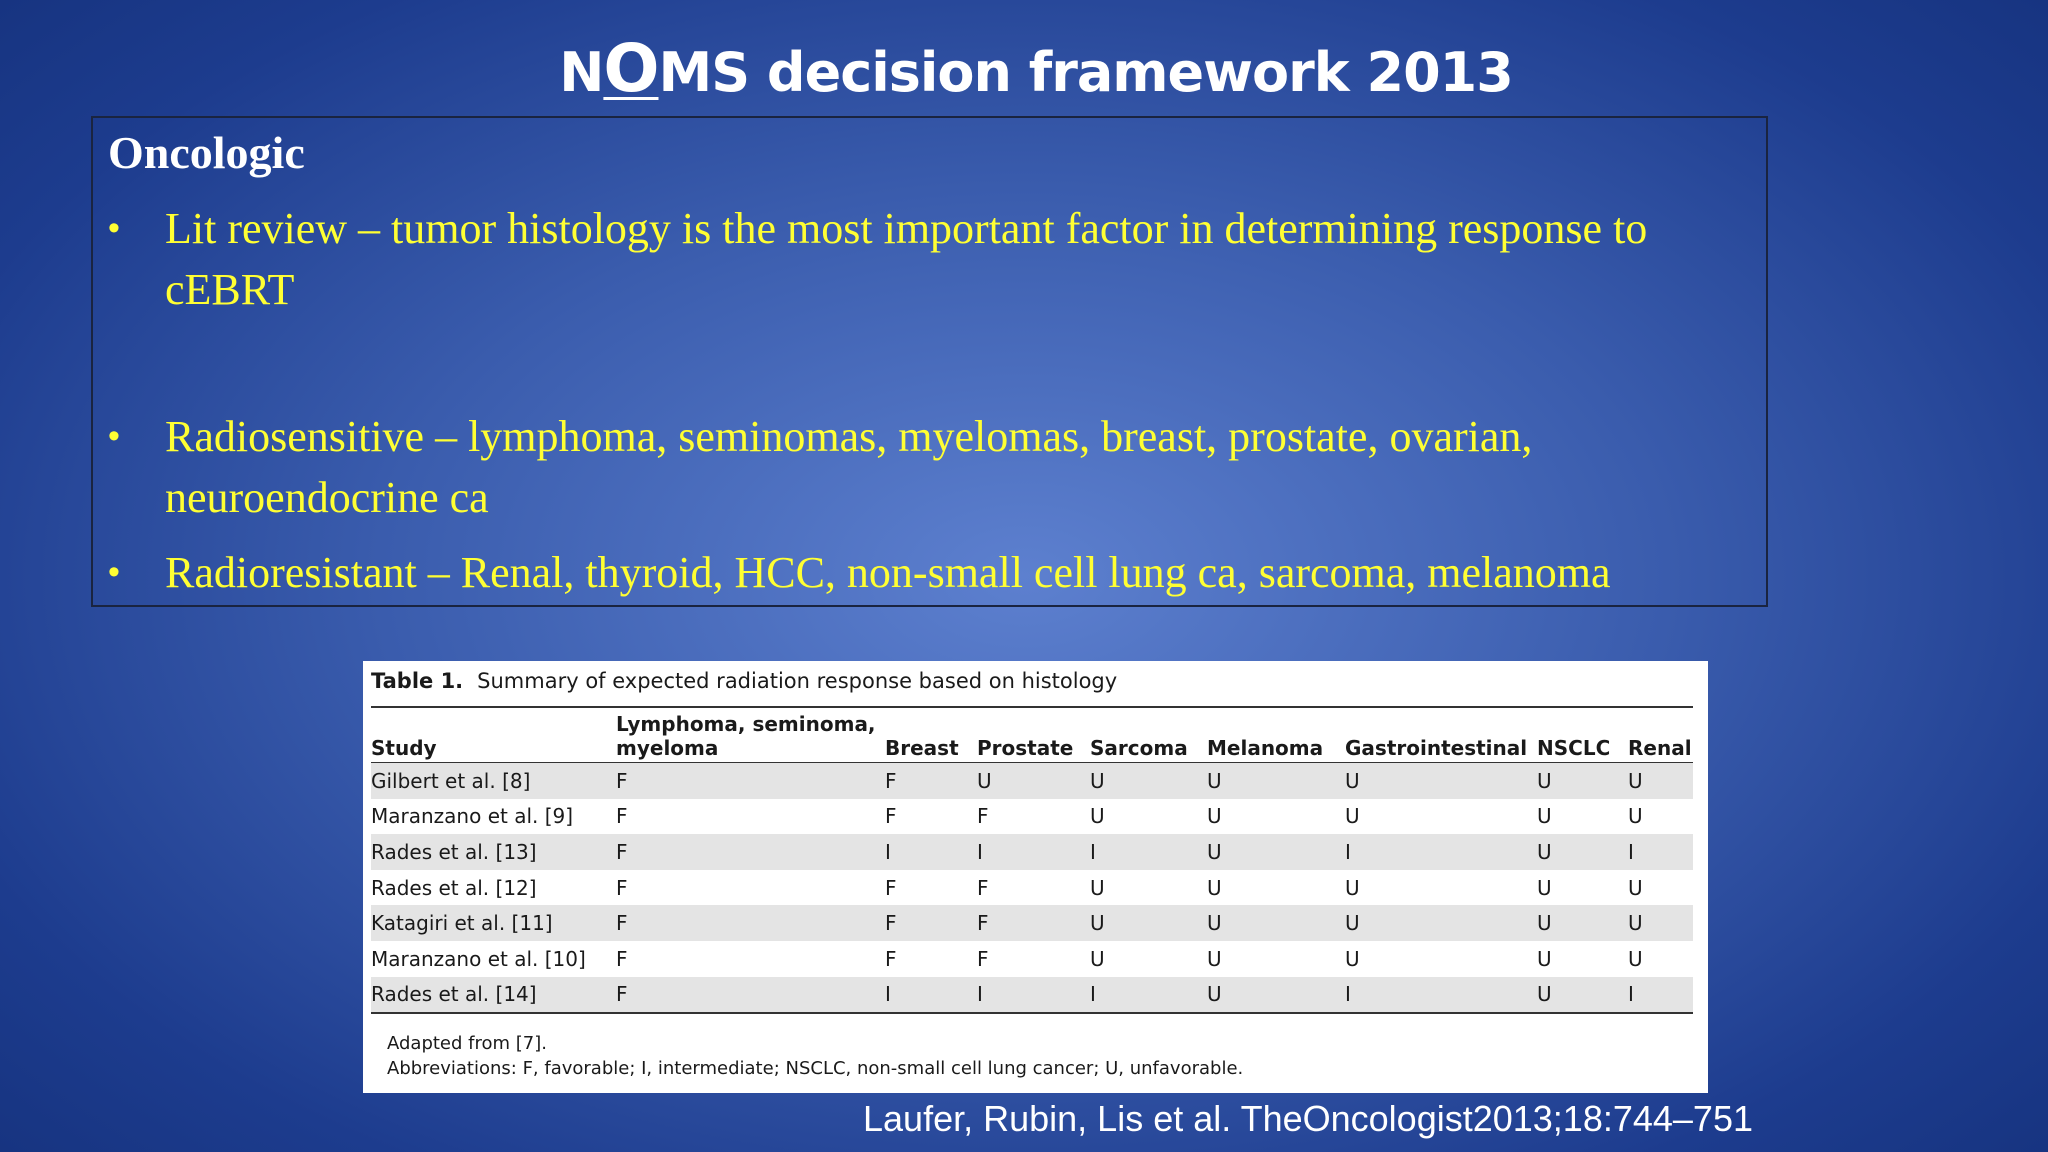 Image resolution: width=2048 pixels, height=1152 pixels. What do you see at coordinates (206, 152) in the screenshot?
I see `heading: Oncologic` at bounding box center [206, 152].